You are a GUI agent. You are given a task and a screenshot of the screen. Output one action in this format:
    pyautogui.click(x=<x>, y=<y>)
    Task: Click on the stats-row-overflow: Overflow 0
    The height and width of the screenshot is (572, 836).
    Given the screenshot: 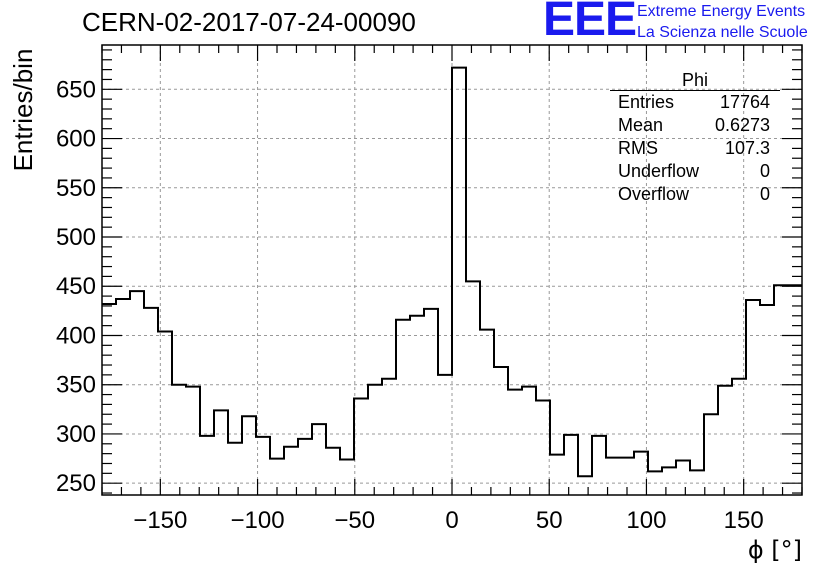 What is the action you would take?
    pyautogui.click(x=695, y=194)
    